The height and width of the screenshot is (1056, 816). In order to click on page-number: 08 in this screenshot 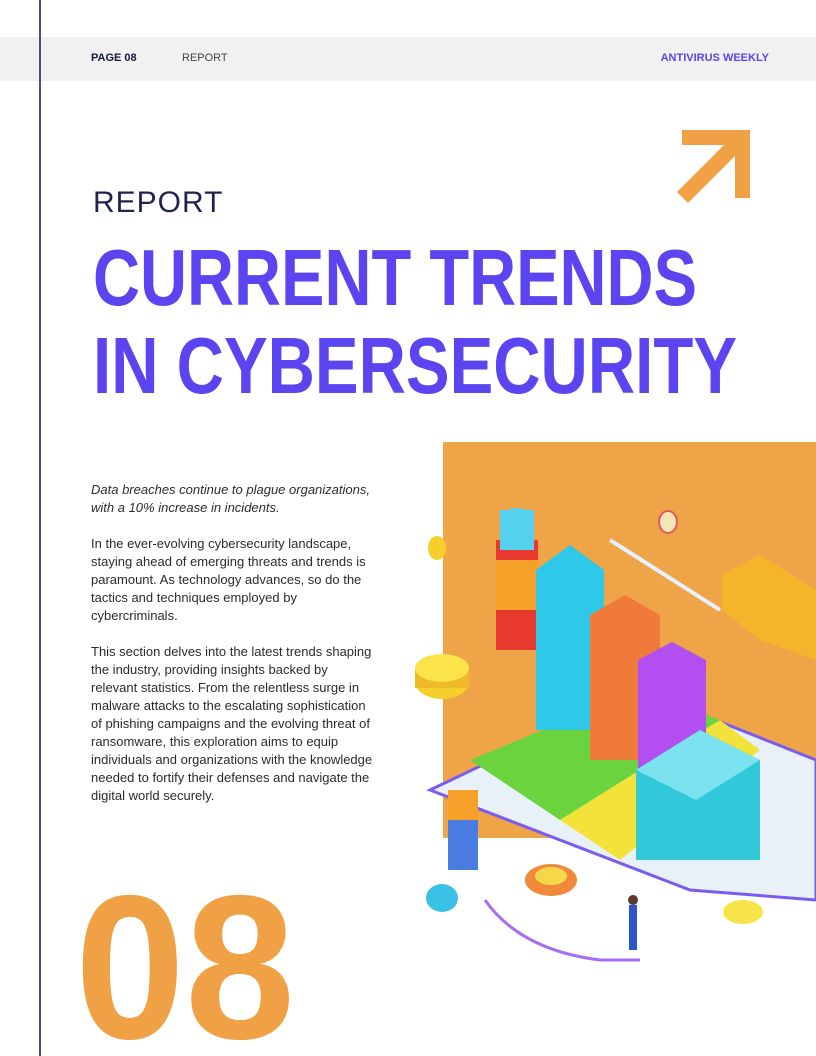, I will do `click(185, 954)`.